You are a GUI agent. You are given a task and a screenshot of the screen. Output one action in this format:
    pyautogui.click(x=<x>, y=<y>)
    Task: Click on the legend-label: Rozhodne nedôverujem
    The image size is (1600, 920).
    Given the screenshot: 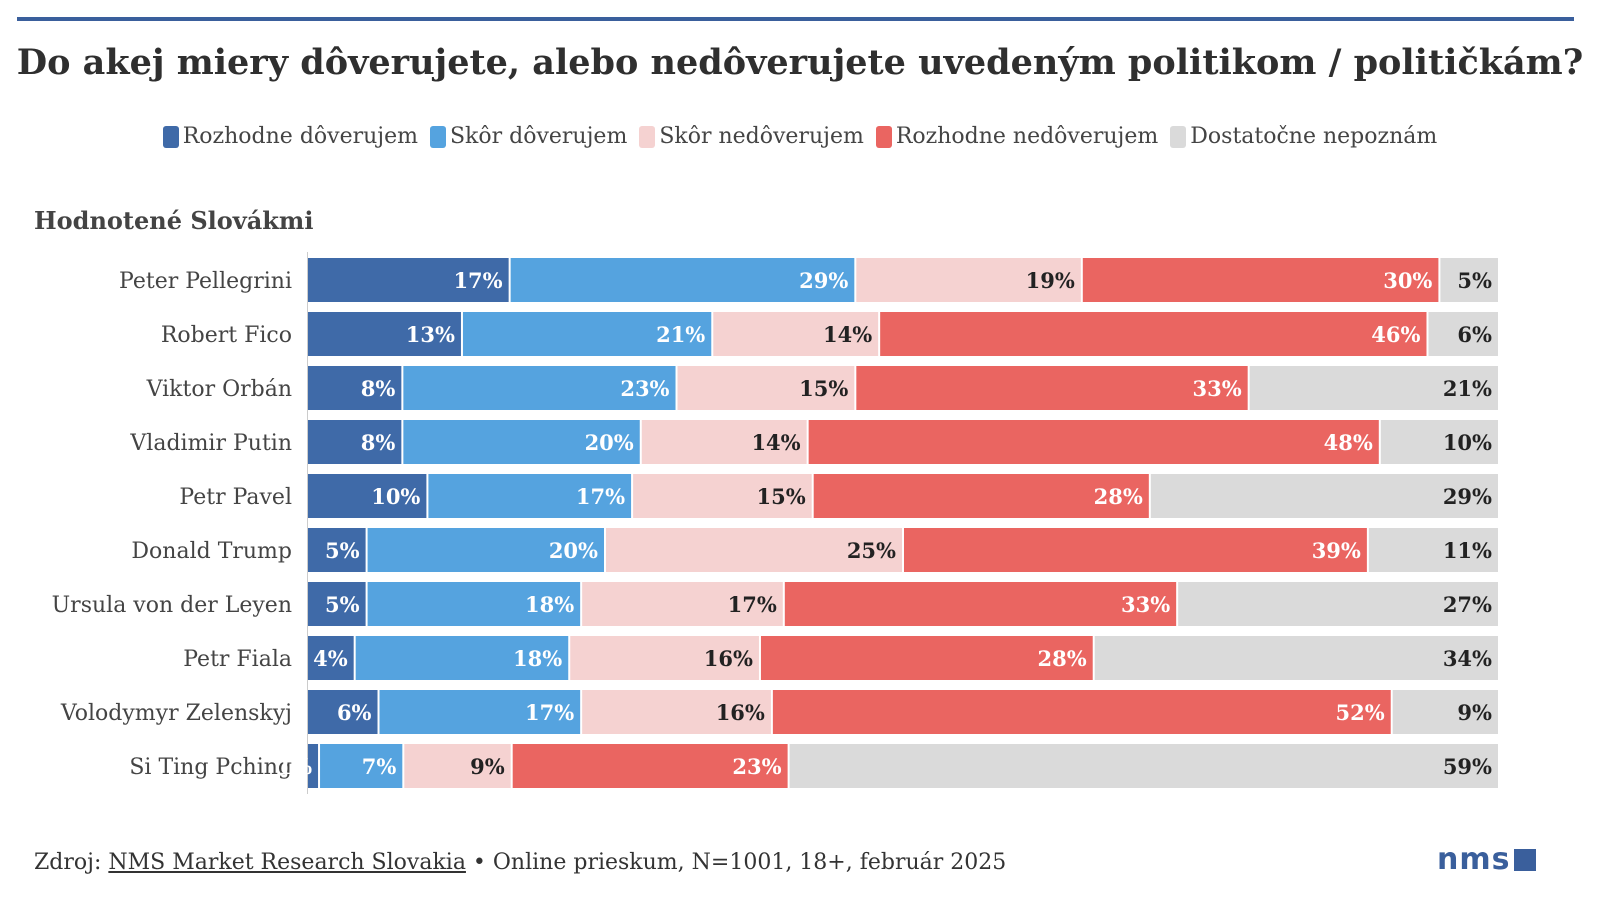 What is the action you would take?
    pyautogui.click(x=1027, y=136)
    